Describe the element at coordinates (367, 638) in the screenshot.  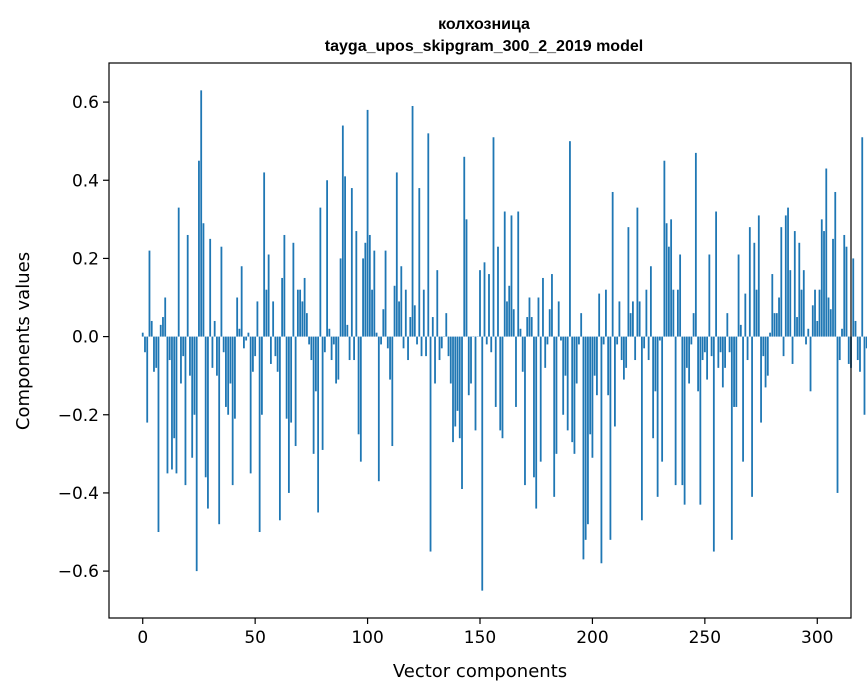
I see `x-tick-label: 100` at that location.